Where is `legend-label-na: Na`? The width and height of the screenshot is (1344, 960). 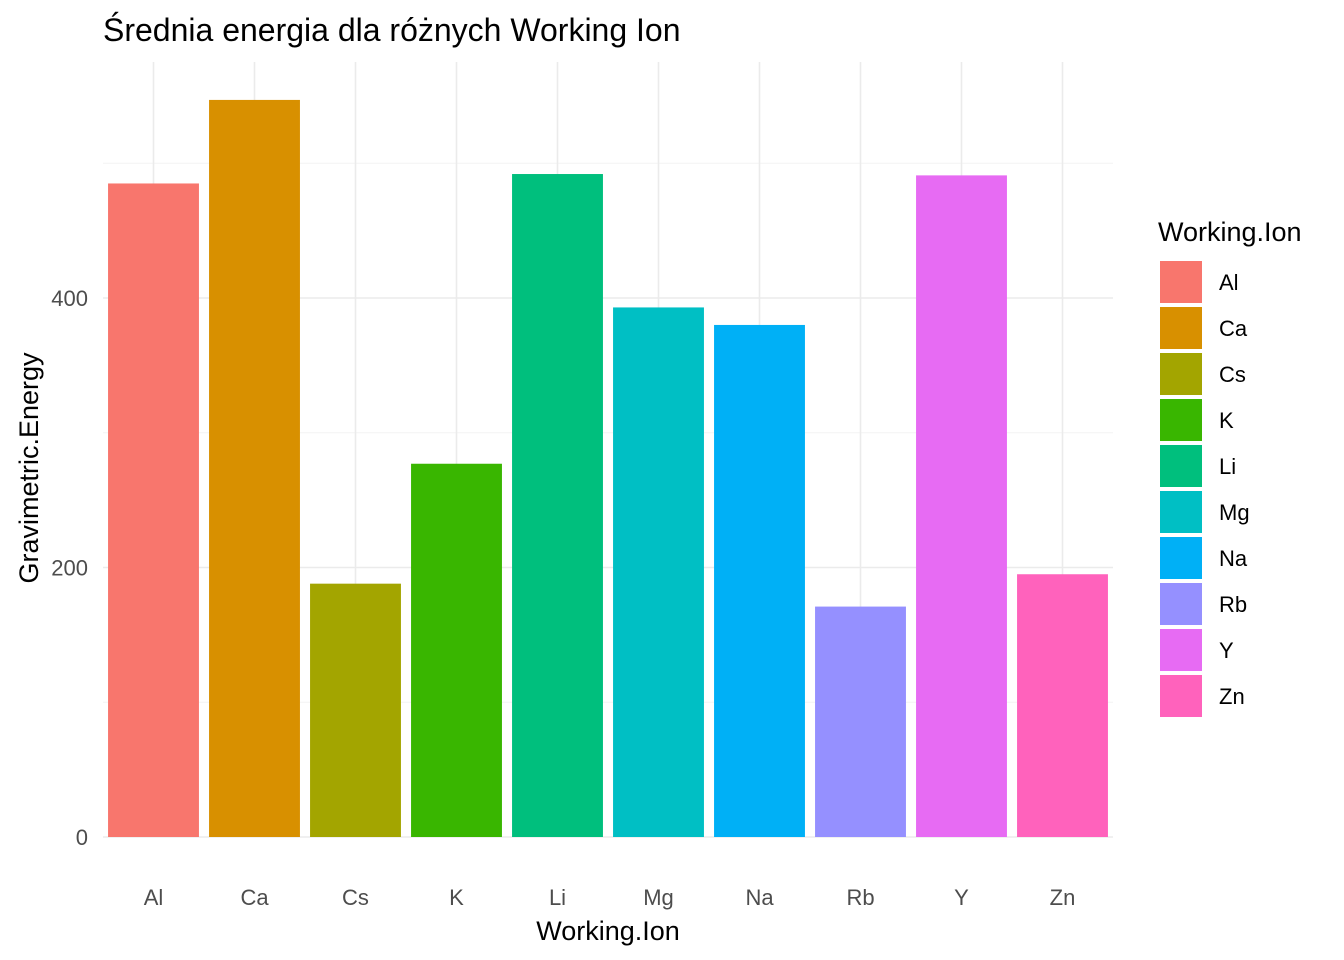
legend-label-na: Na is located at coordinates (1233, 558).